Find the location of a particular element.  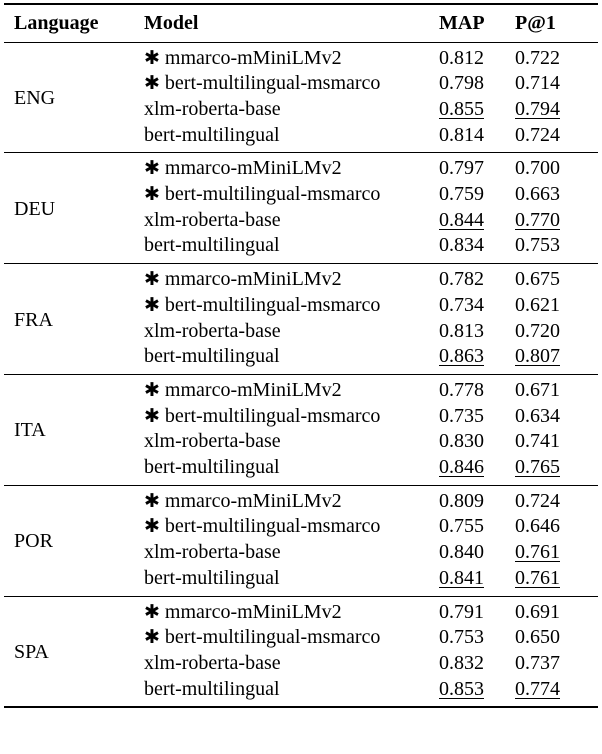

map-value-cell: 0.834 is located at coordinates (475, 248).